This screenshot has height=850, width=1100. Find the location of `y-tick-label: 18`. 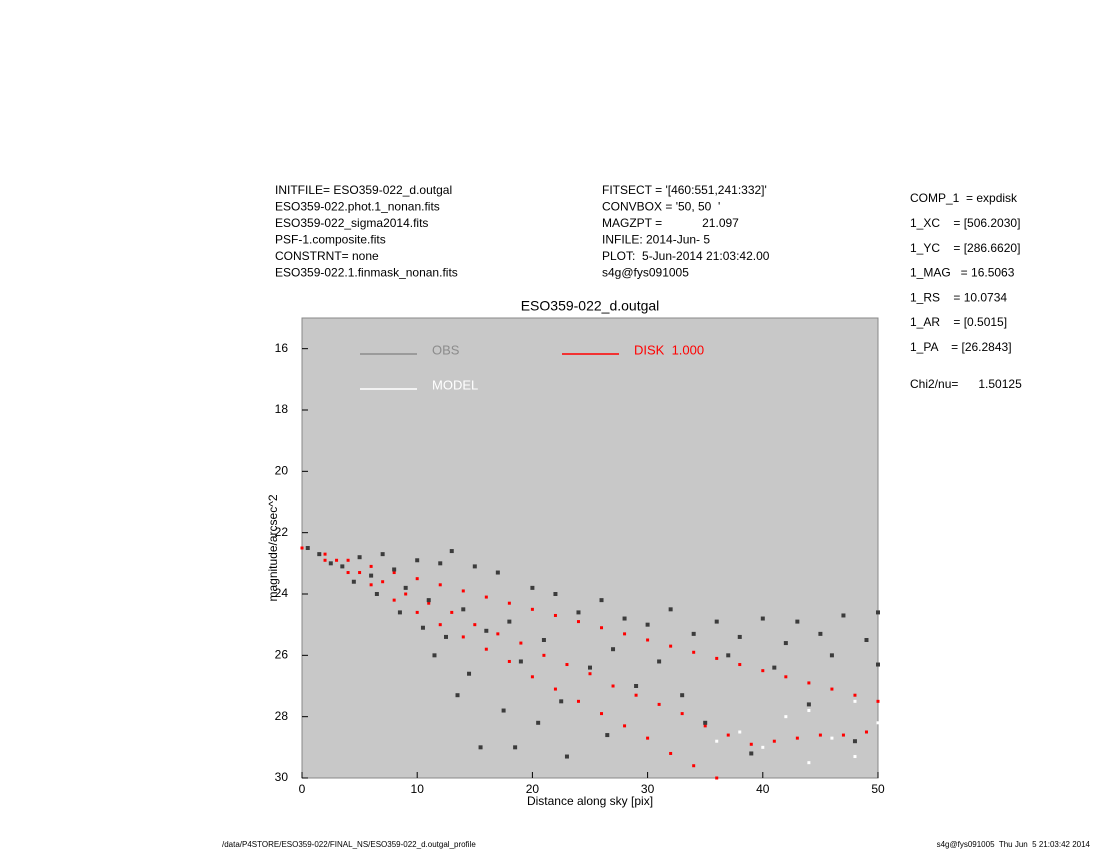

y-tick-label: 18 is located at coordinates (282, 409).